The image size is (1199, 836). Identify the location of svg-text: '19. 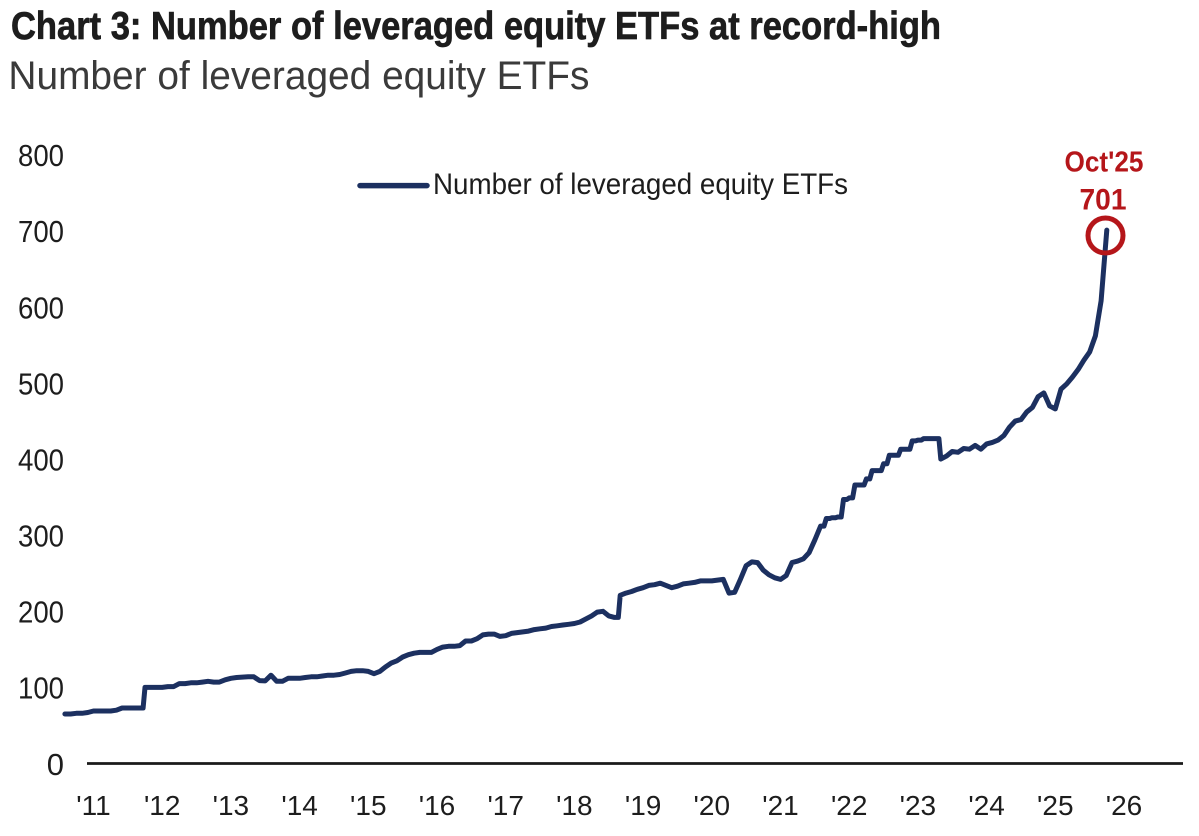
(643, 805).